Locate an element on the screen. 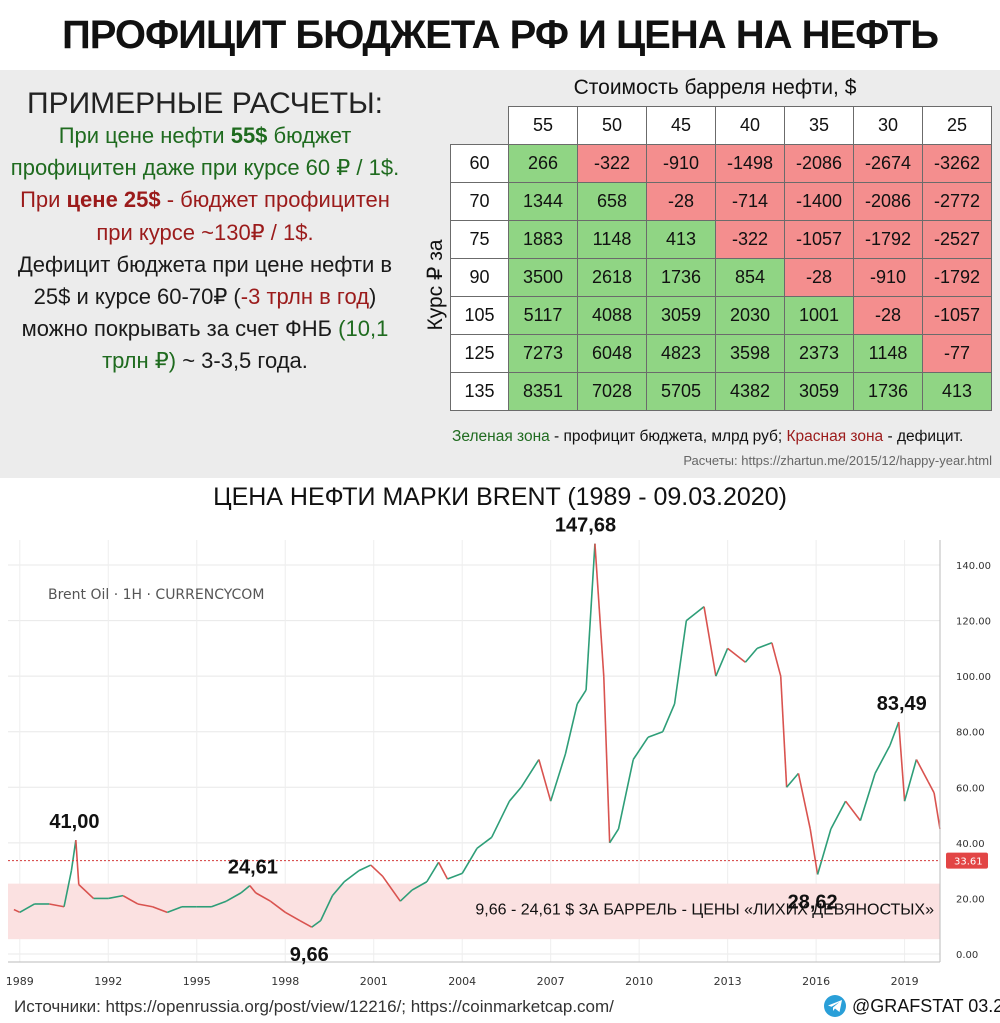 This screenshot has height=1023, width=1000. surplus-cell: 4382 is located at coordinates (750, 391).